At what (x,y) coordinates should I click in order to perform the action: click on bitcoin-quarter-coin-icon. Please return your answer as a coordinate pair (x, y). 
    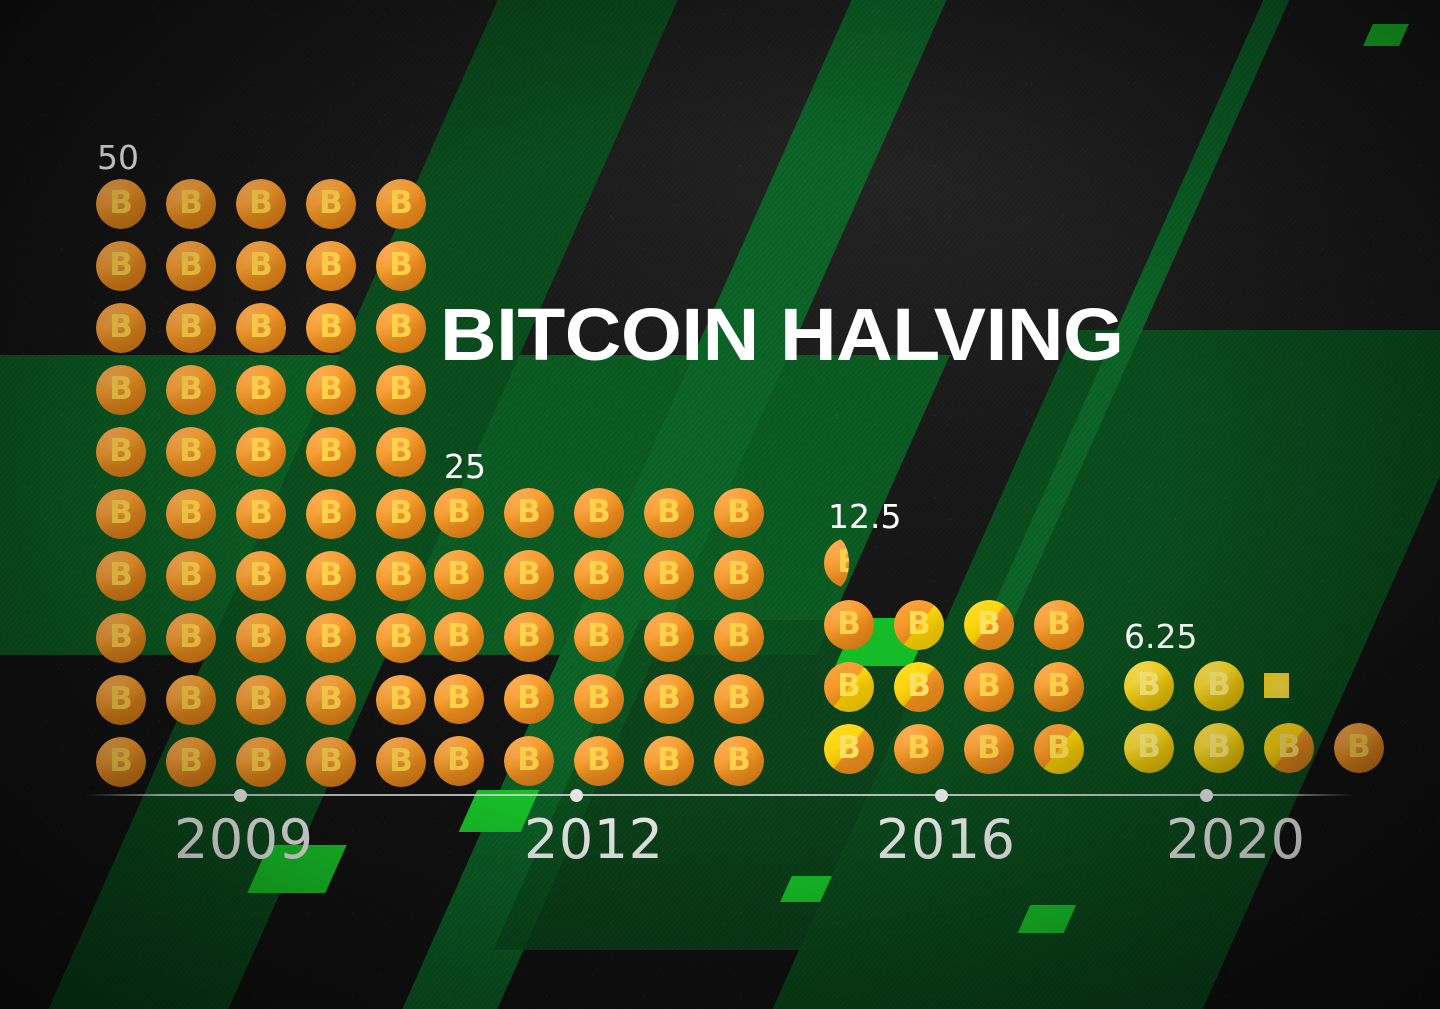
    Looking at the image, I should click on (1276, 685).